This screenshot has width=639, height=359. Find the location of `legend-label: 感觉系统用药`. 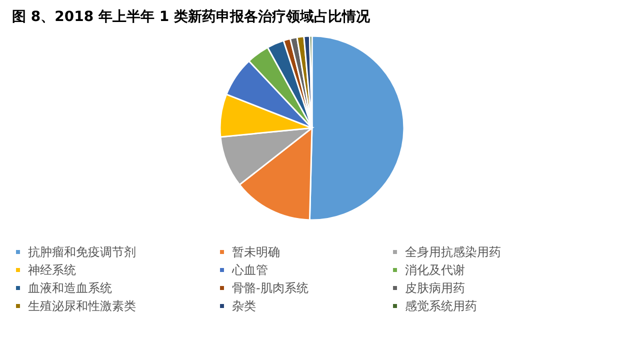

legend-label: 感觉系统用药 is located at coordinates (441, 306).